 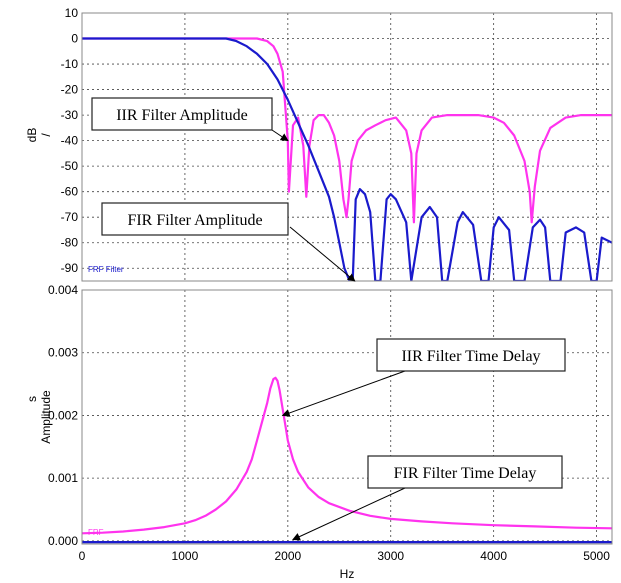 I want to click on y-tick-label: -50, so click(x=70, y=166).